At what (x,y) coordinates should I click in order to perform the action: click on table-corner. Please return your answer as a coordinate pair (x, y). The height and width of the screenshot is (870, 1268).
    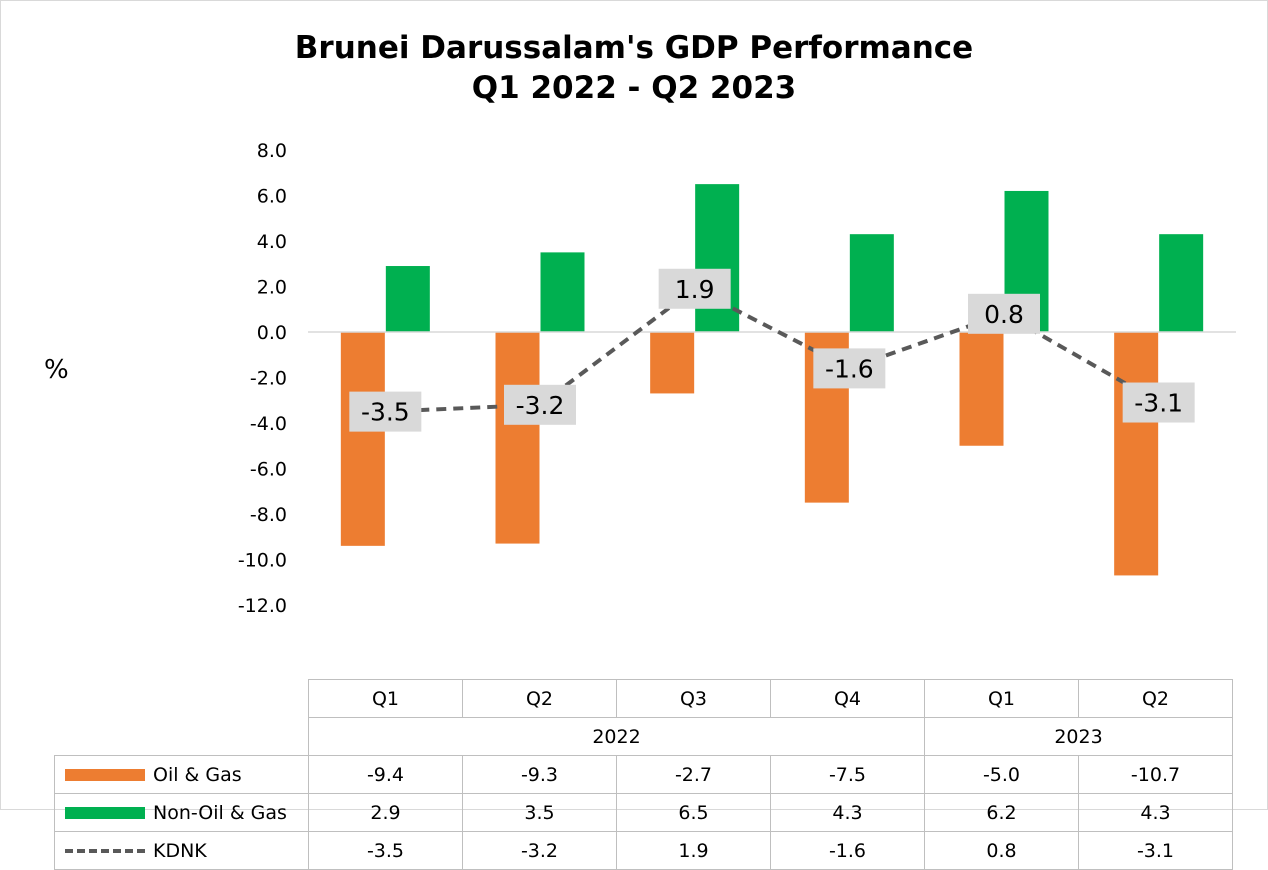
    Looking at the image, I should click on (182, 699).